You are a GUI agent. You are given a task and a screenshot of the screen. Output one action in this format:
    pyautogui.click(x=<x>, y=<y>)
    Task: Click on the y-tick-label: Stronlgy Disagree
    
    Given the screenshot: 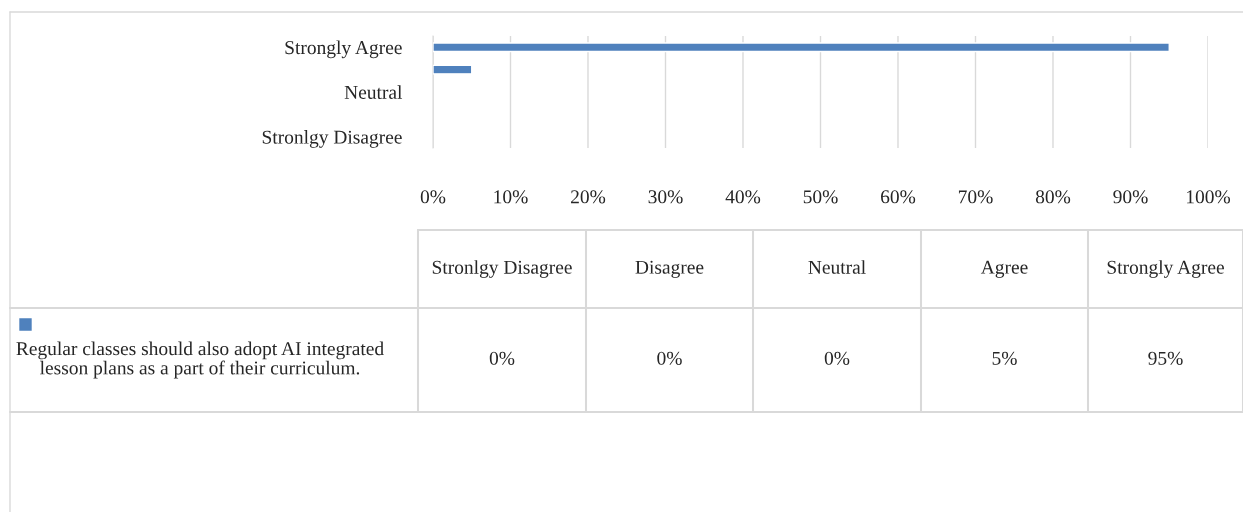 What is the action you would take?
    pyautogui.click(x=332, y=139)
    